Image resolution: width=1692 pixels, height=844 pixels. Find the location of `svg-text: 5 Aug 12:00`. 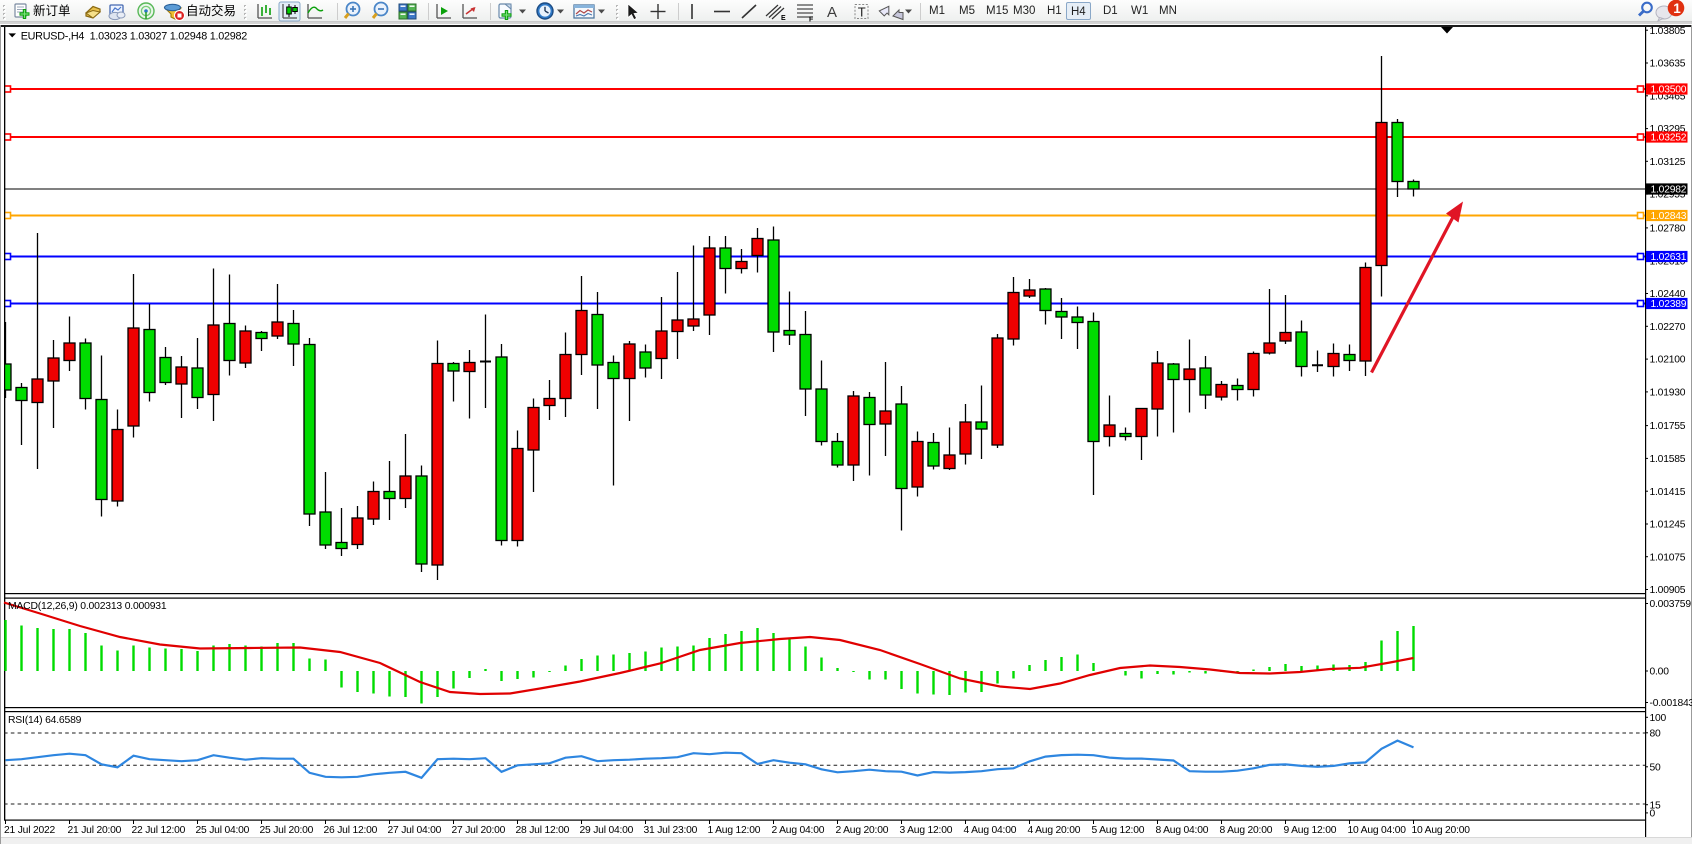

svg-text: 5 Aug 12:00 is located at coordinates (1118, 830).